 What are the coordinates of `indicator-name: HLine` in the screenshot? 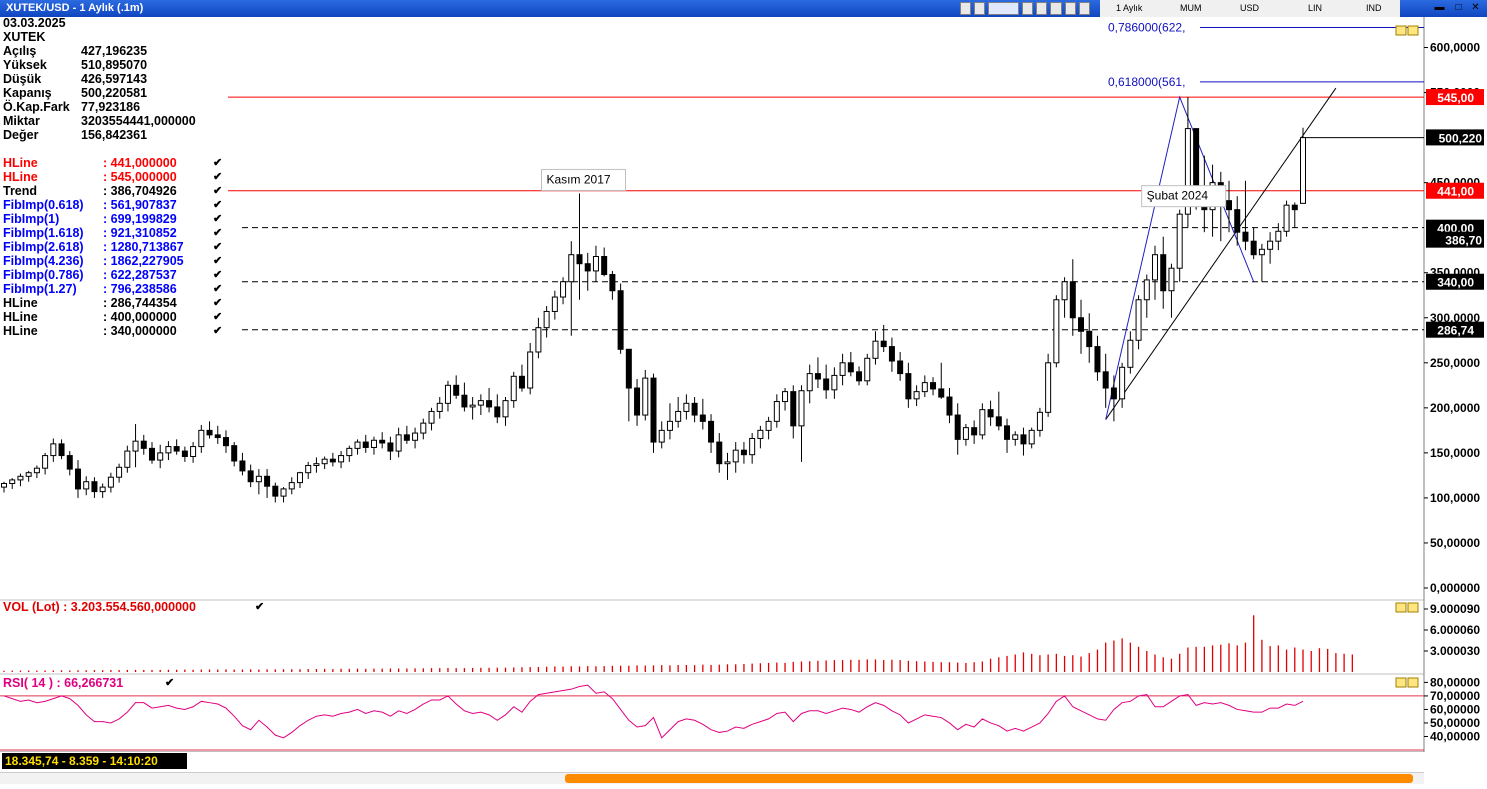 It's located at (20, 331).